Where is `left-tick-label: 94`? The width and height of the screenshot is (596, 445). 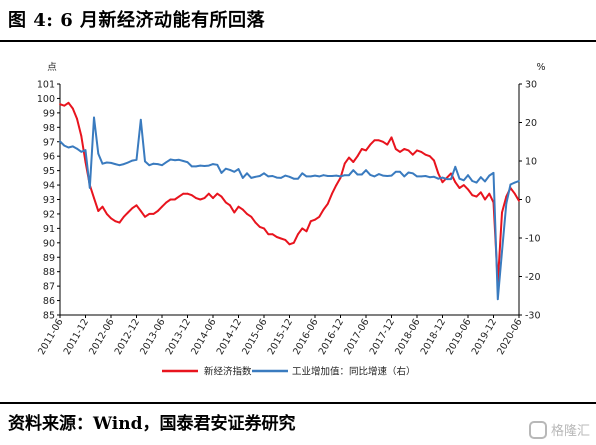
left-tick-label: 94 is located at coordinates (49, 186).